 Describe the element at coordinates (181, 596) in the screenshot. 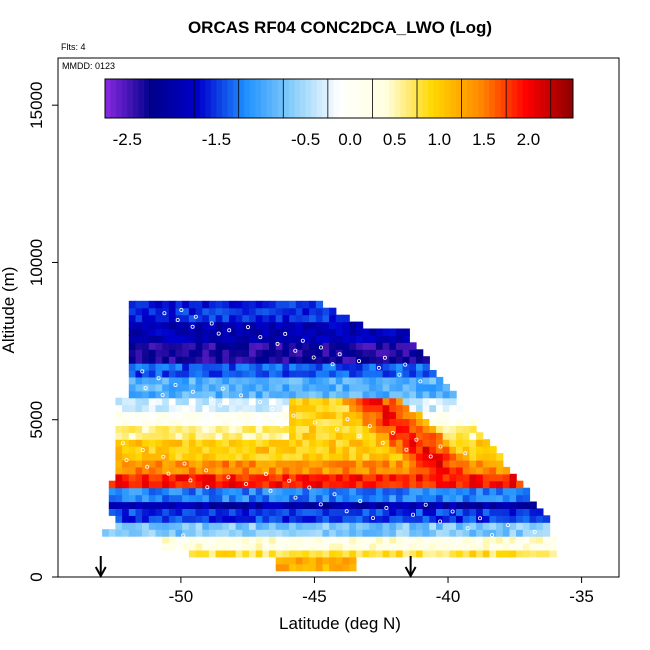

I see `x-tick-label: -50` at that location.